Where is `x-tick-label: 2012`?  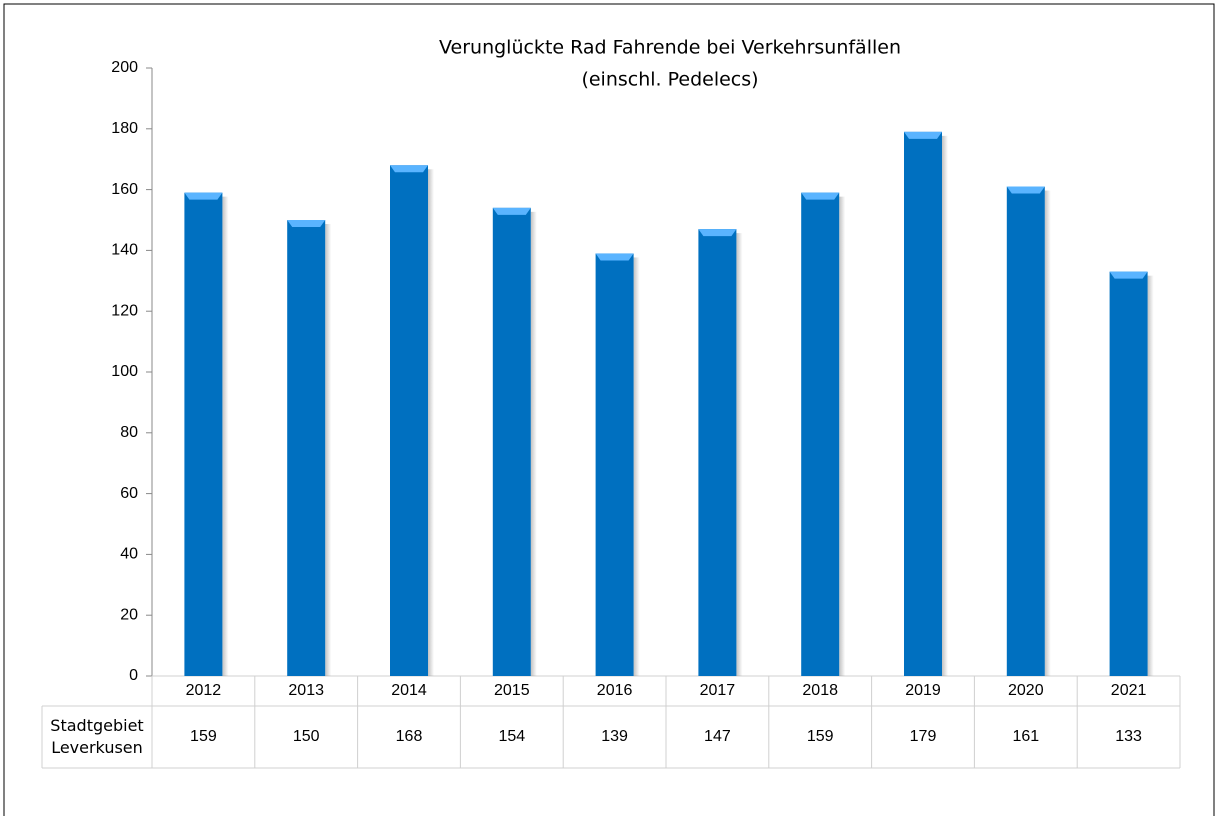 x-tick-label: 2012 is located at coordinates (204, 690).